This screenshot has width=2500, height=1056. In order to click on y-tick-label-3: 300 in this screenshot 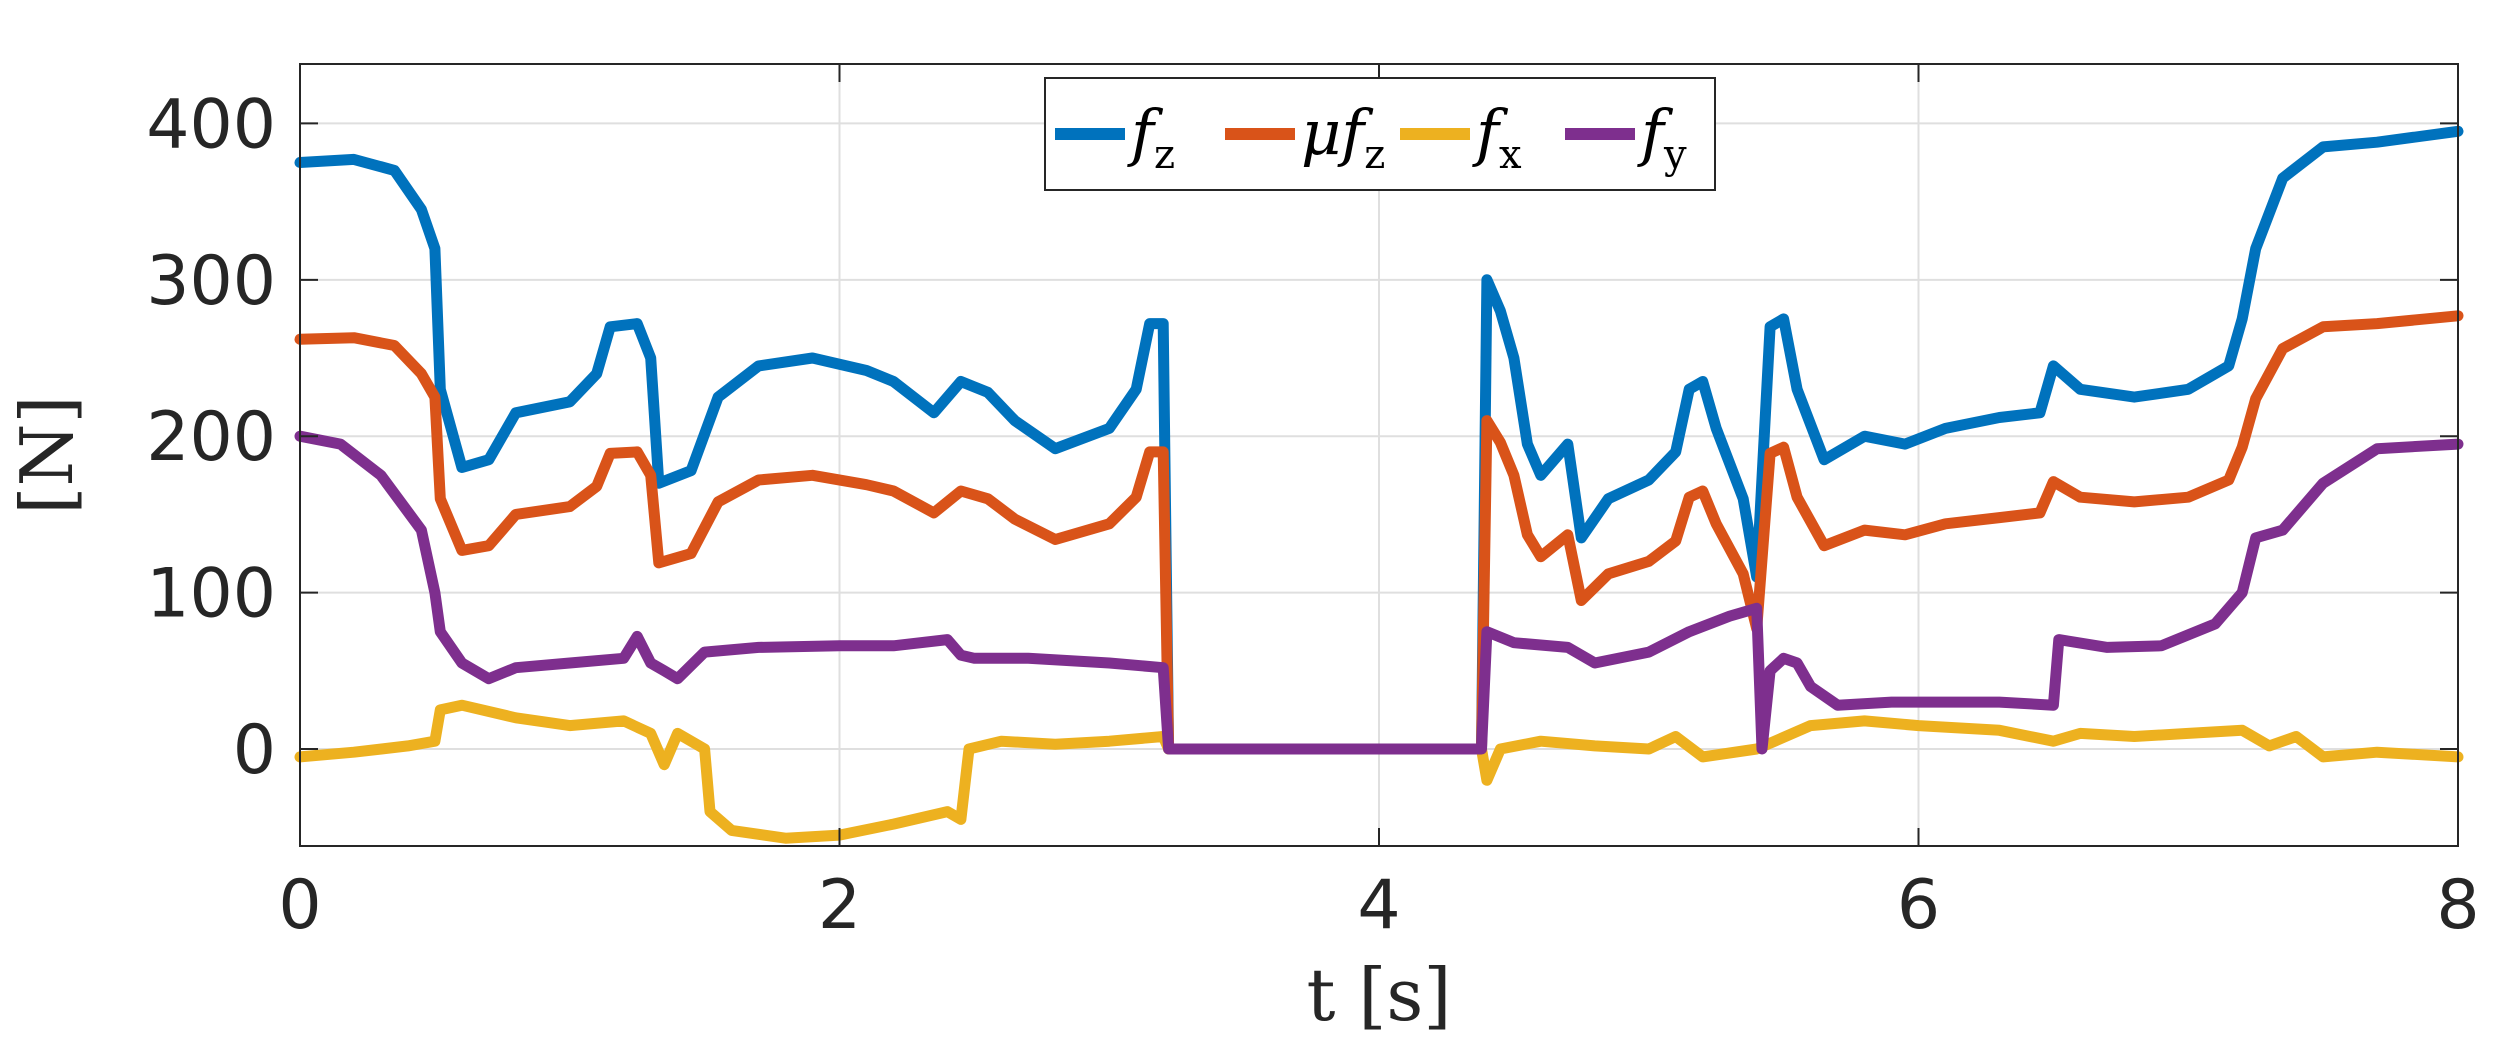, I will do `click(211, 281)`.